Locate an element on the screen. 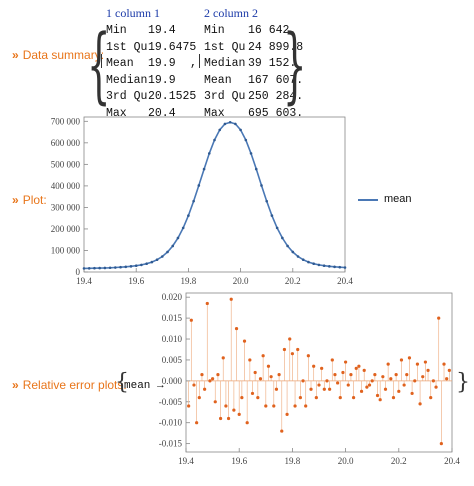 The height and width of the screenshot is (486, 474). legend-swatch is located at coordinates (368, 200).